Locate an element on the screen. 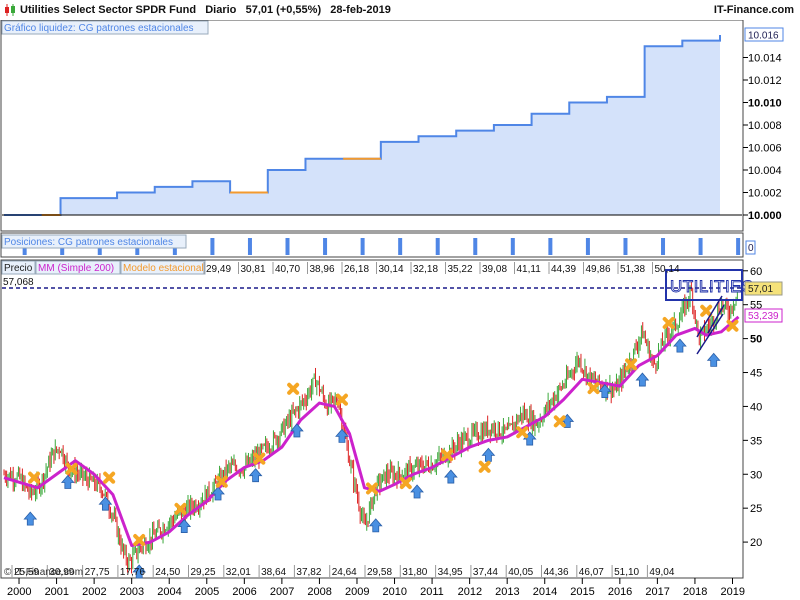 The height and width of the screenshot is (600, 800). price-x-tick-label: 2000 is located at coordinates (19, 592).